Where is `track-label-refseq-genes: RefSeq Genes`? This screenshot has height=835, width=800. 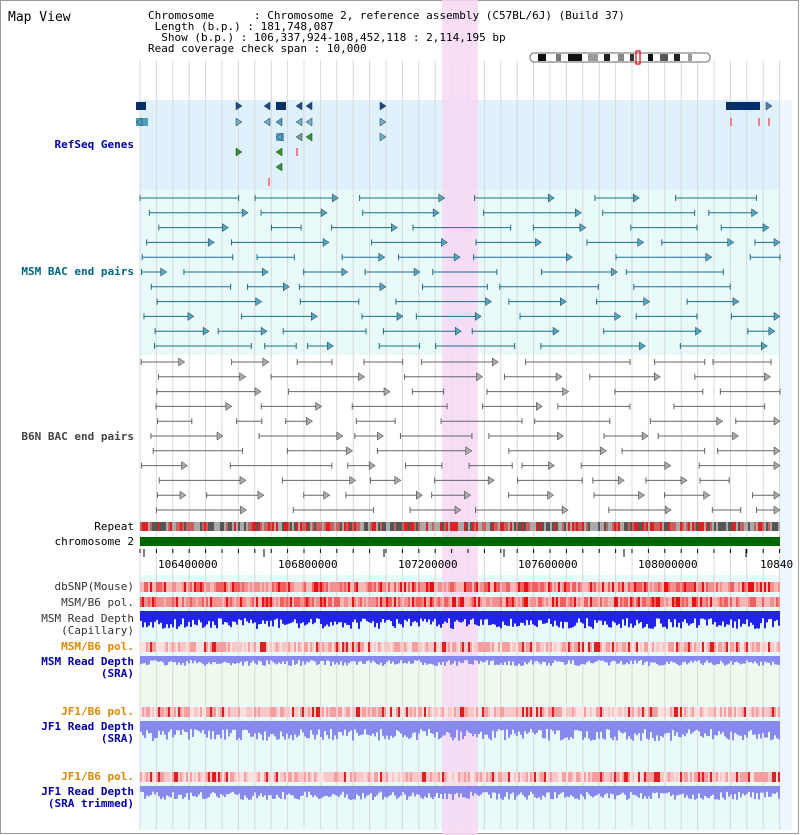 track-label-refseq-genes: RefSeq Genes is located at coordinates (94, 144).